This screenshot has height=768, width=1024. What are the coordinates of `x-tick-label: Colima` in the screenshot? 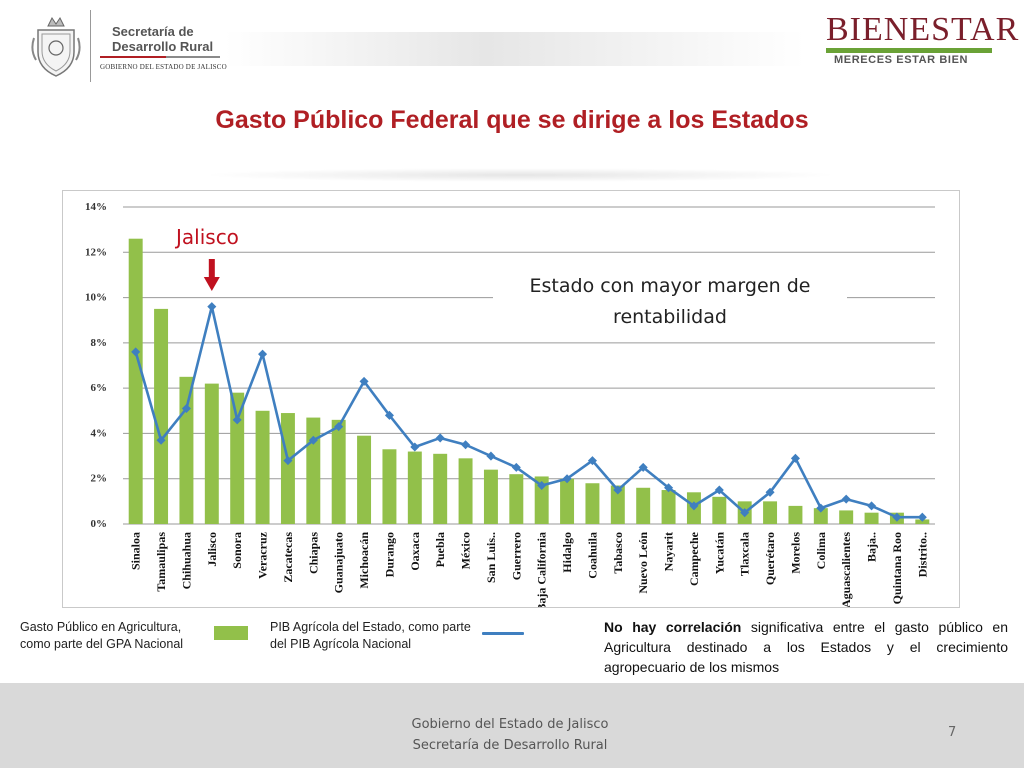 It's located at (821, 550).